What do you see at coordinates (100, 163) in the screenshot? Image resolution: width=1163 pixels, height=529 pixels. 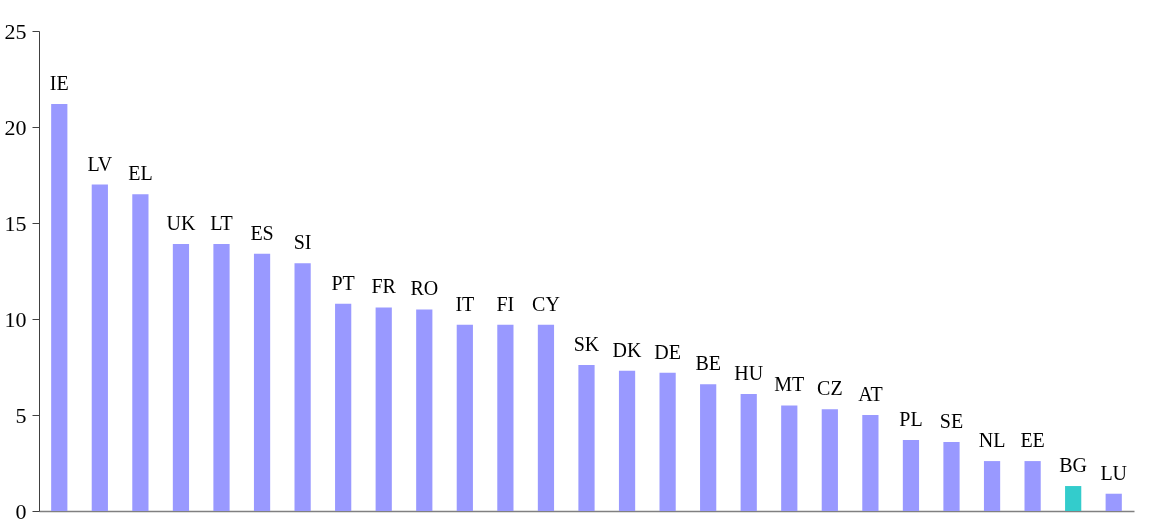 I see `x-tick-label: LV` at bounding box center [100, 163].